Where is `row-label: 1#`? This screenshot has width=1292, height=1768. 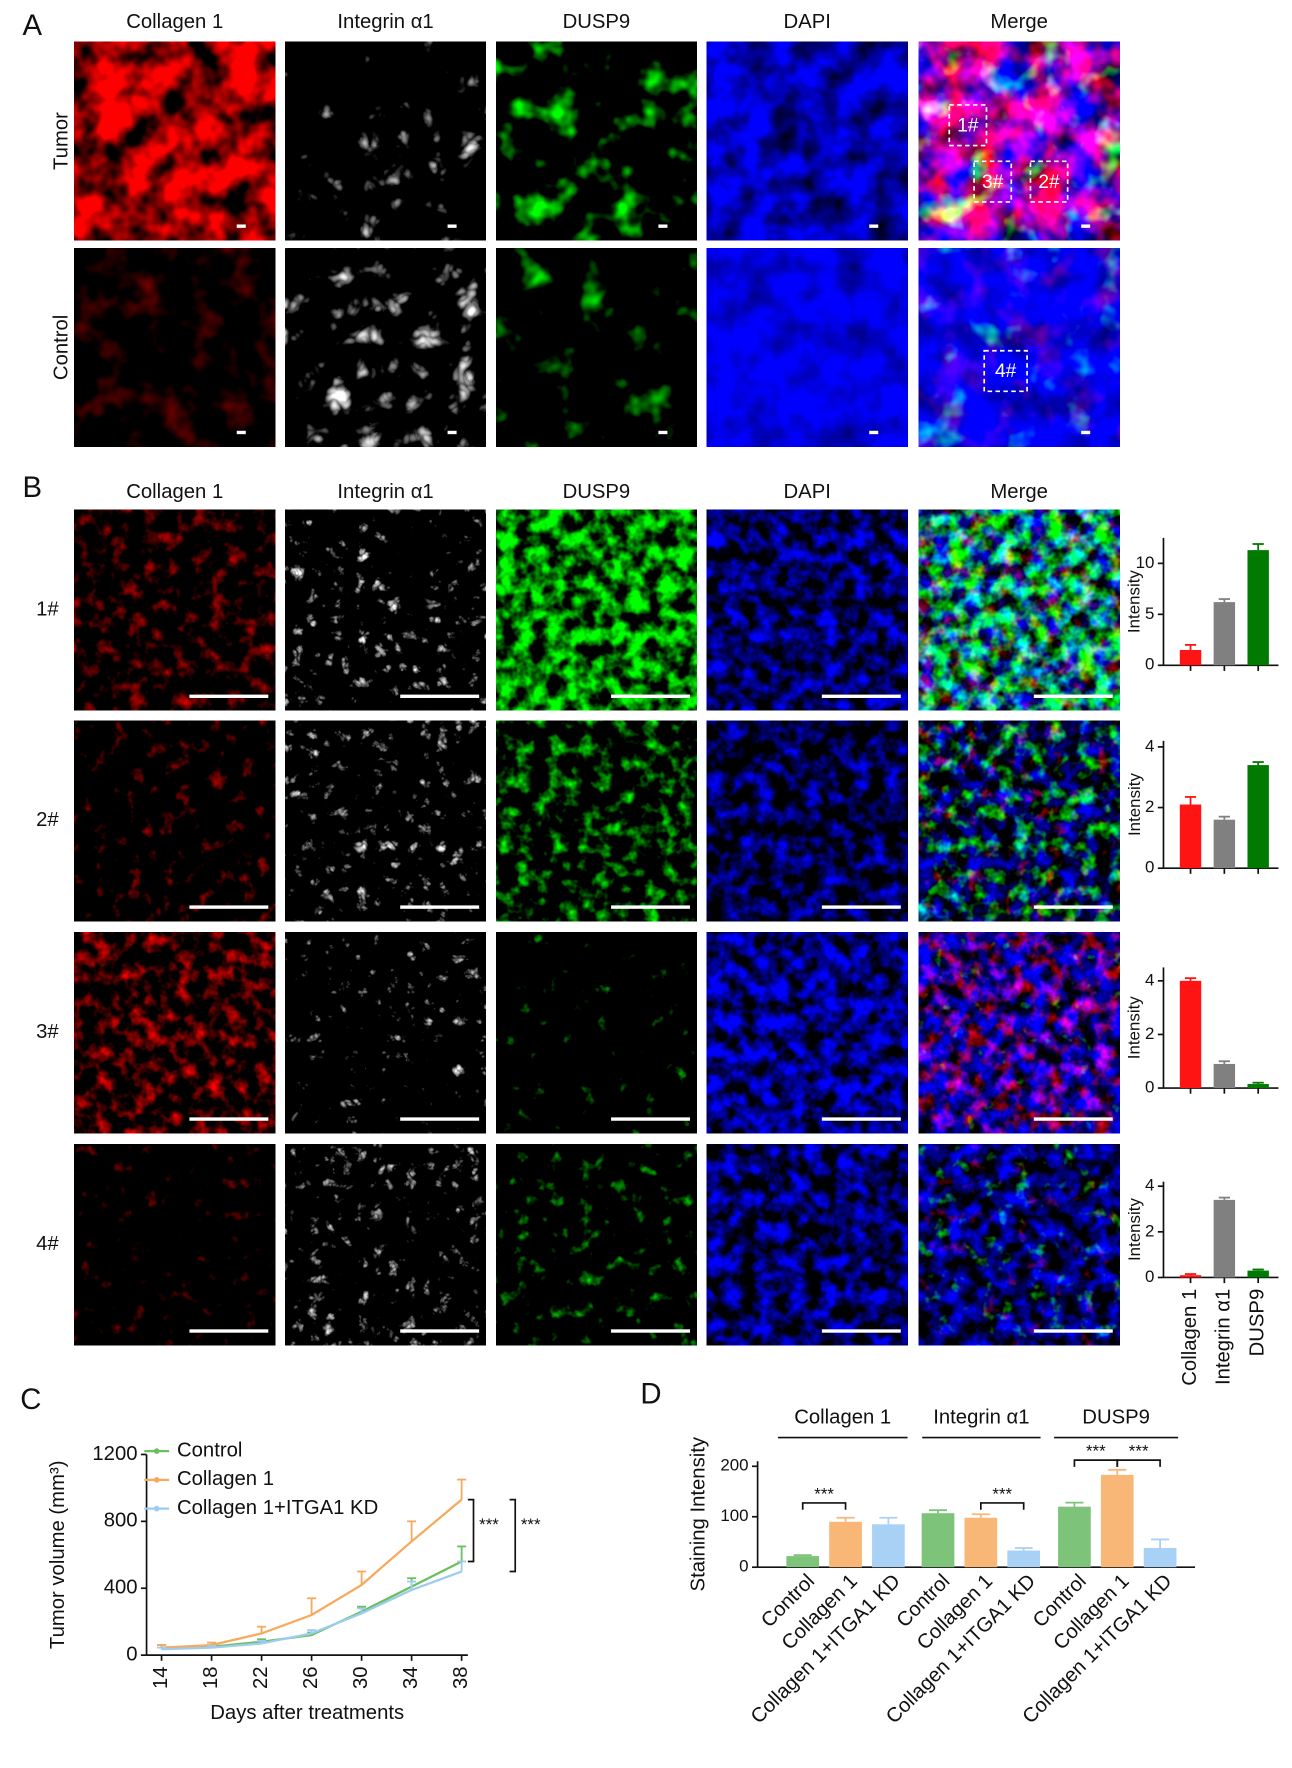 row-label: 1# is located at coordinates (47, 609).